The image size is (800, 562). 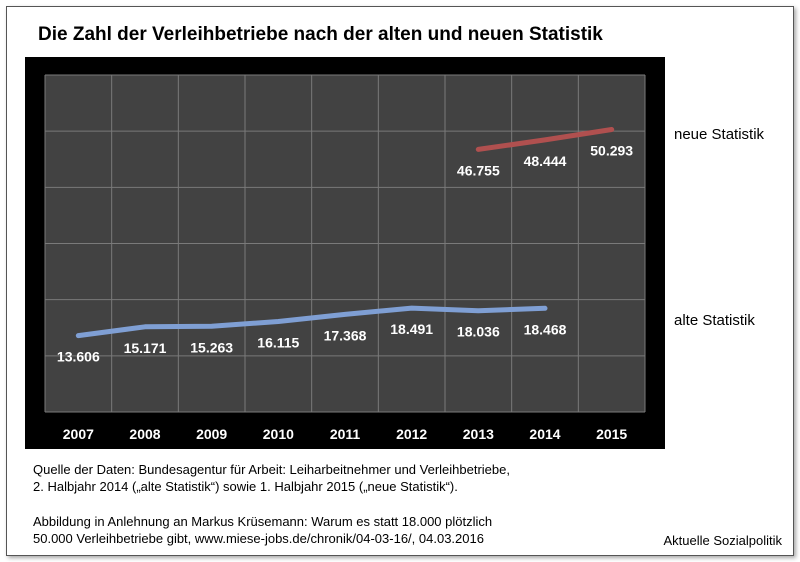 I want to click on legend-alte-statistik: alte Statistik, so click(x=714, y=320).